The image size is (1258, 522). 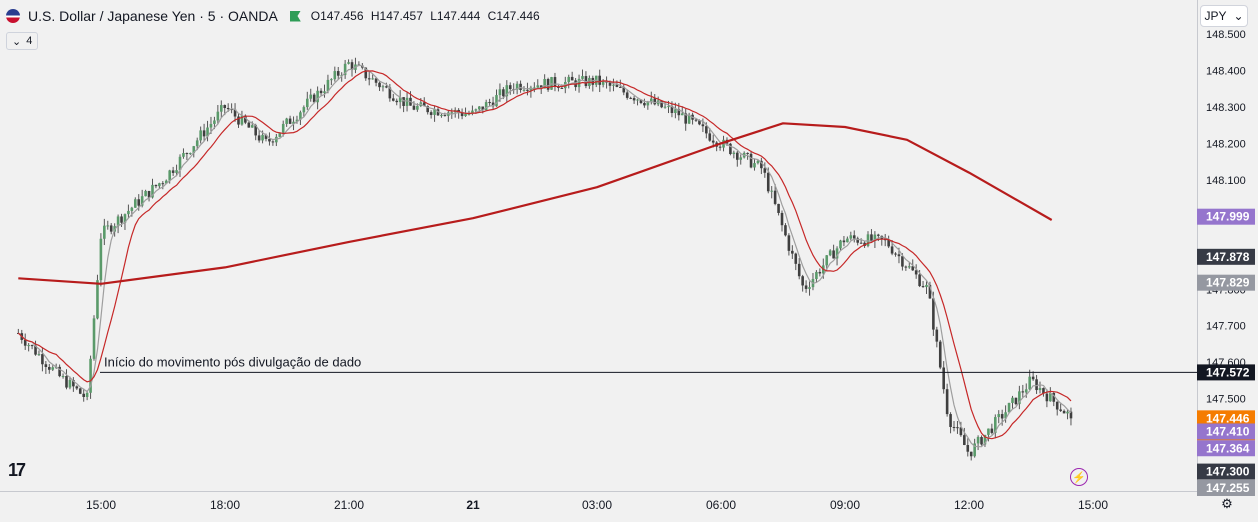 I want to click on symbol-title: U.S. Dollar / Japanese Yen · 5 · OANDA, so click(x=153, y=16).